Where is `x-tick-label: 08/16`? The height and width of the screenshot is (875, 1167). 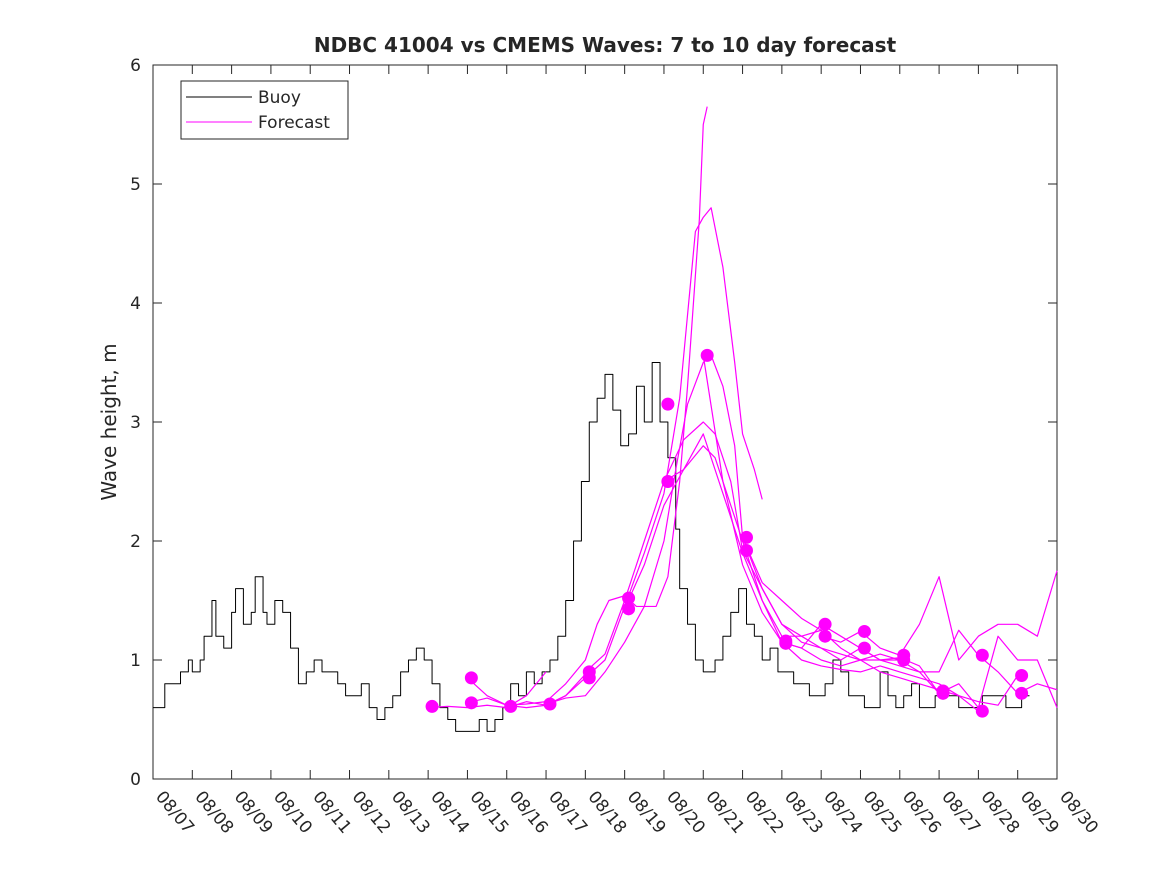
x-tick-label: 08/16 is located at coordinates (528, 812).